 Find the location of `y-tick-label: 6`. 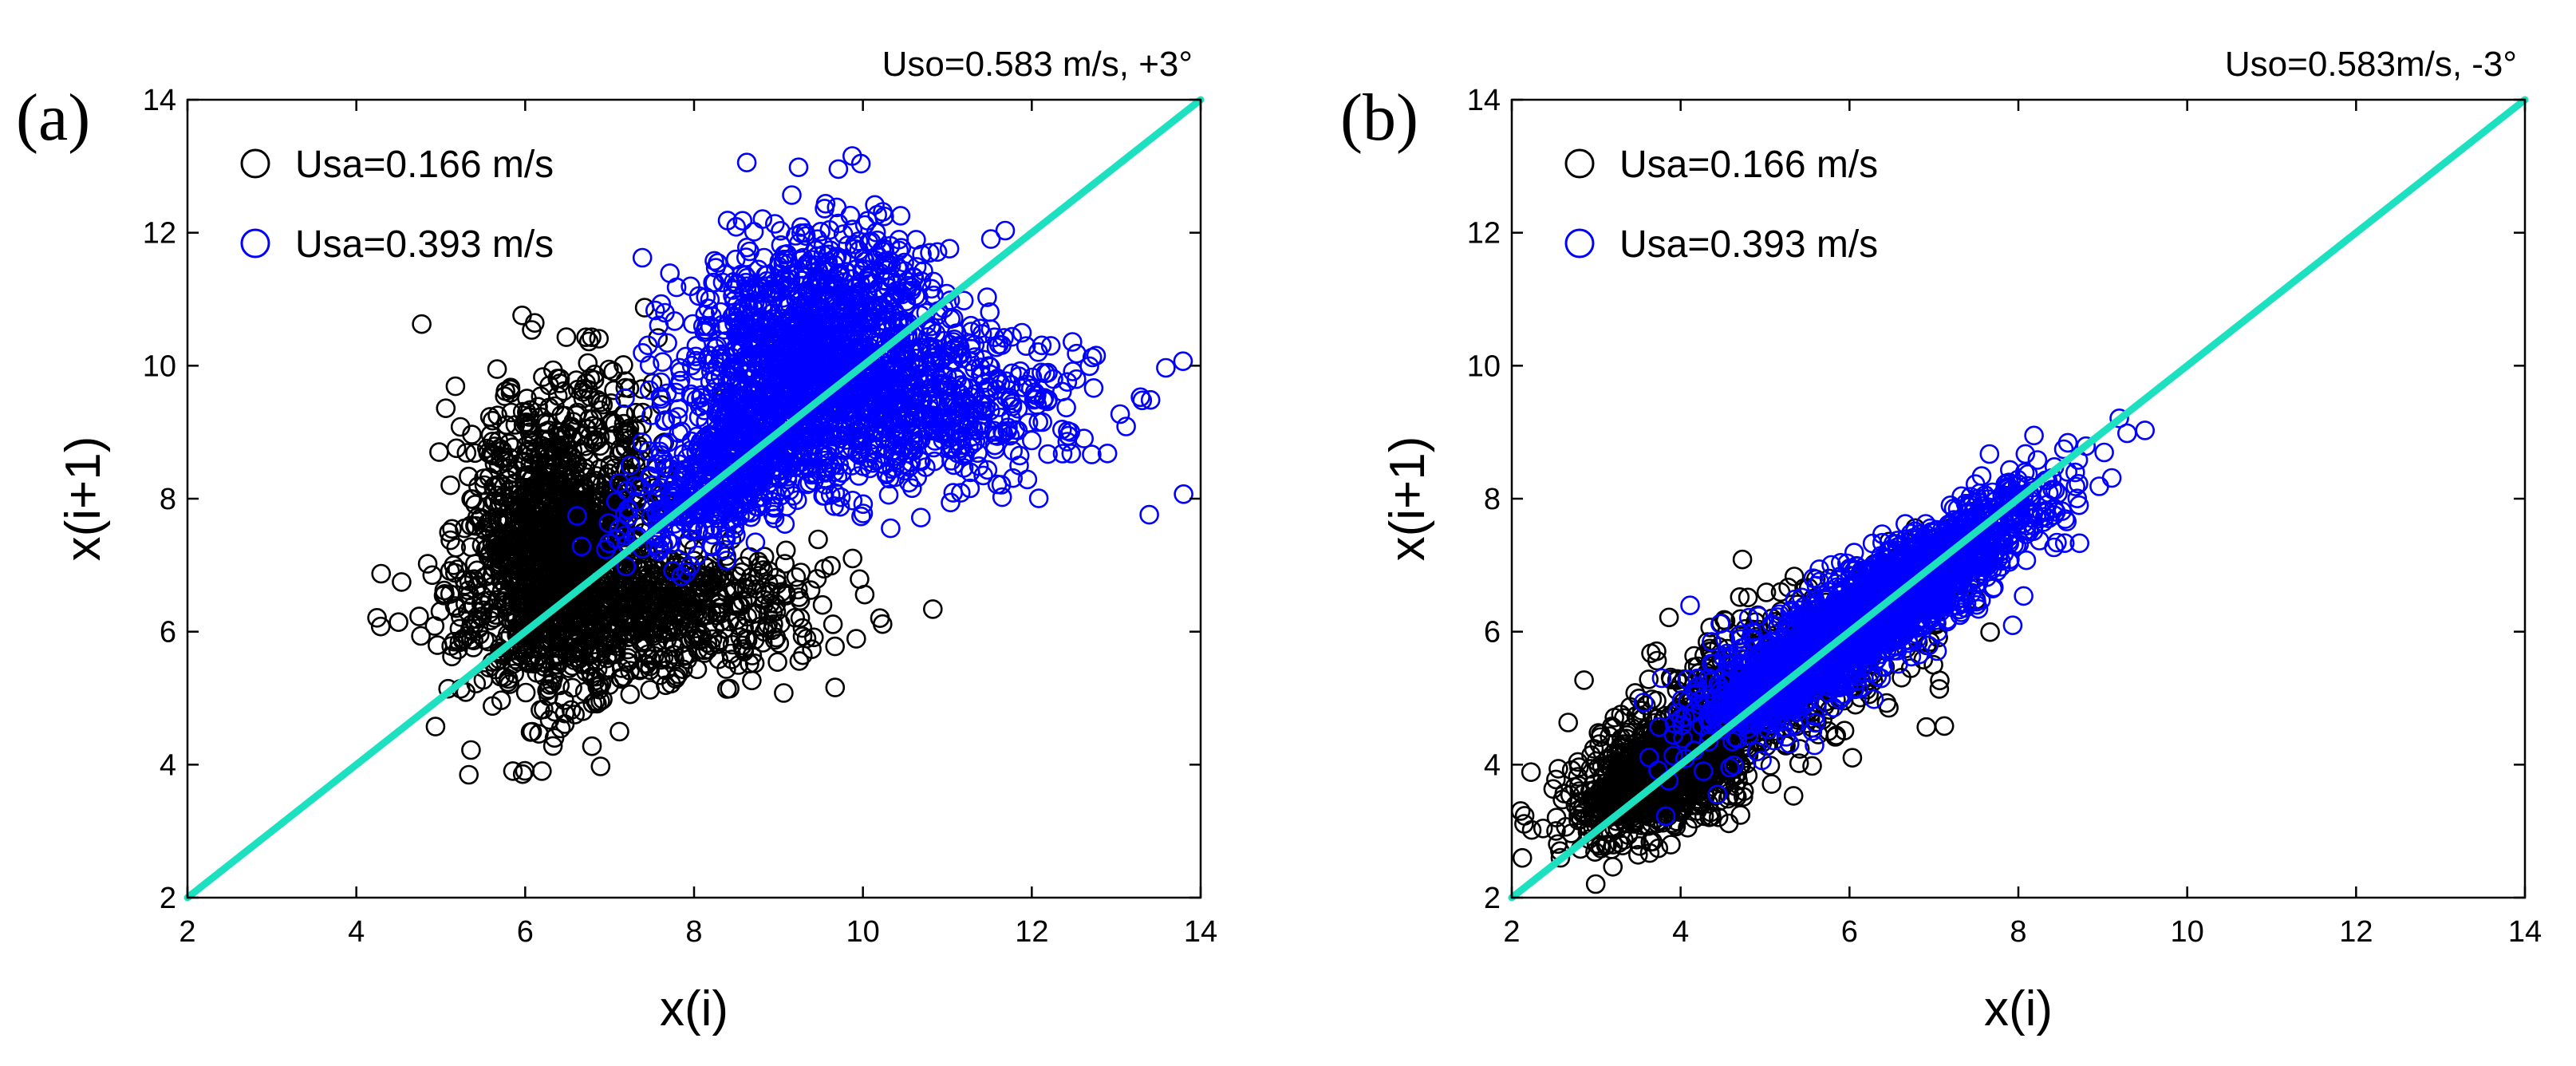

y-tick-label: 6 is located at coordinates (168, 632).